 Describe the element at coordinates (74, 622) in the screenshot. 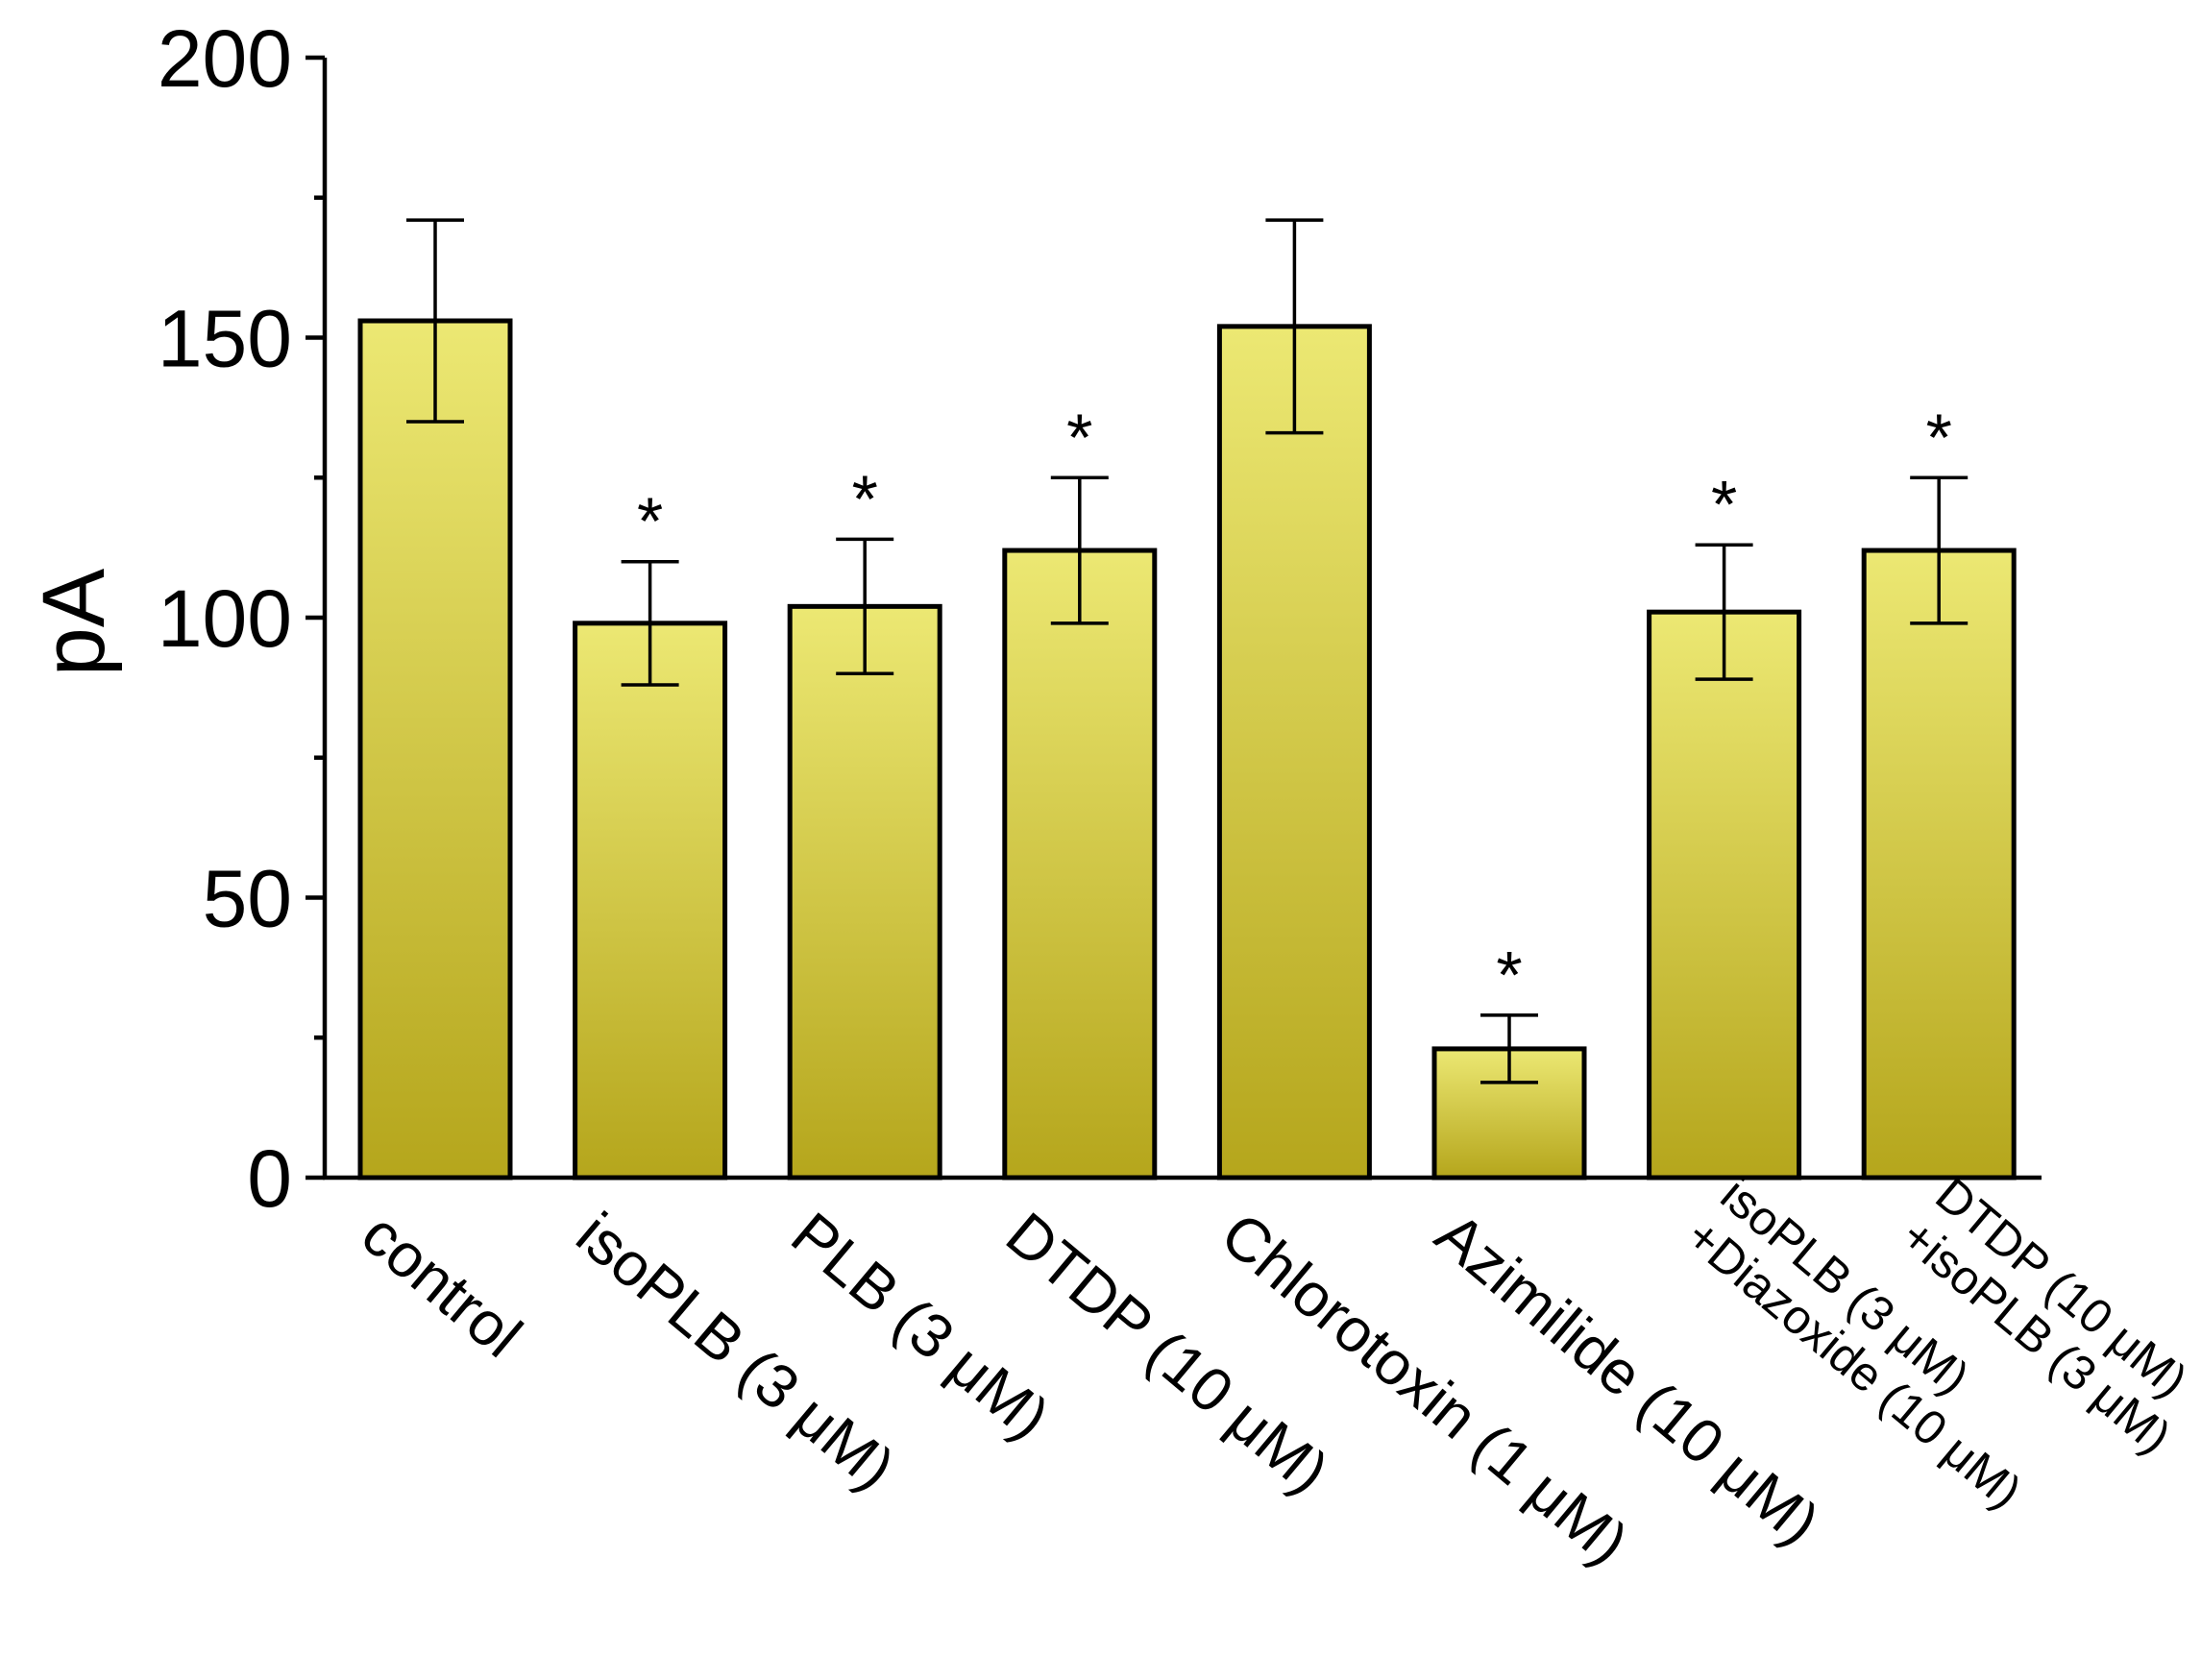

I see `y-axis-label: pA` at that location.